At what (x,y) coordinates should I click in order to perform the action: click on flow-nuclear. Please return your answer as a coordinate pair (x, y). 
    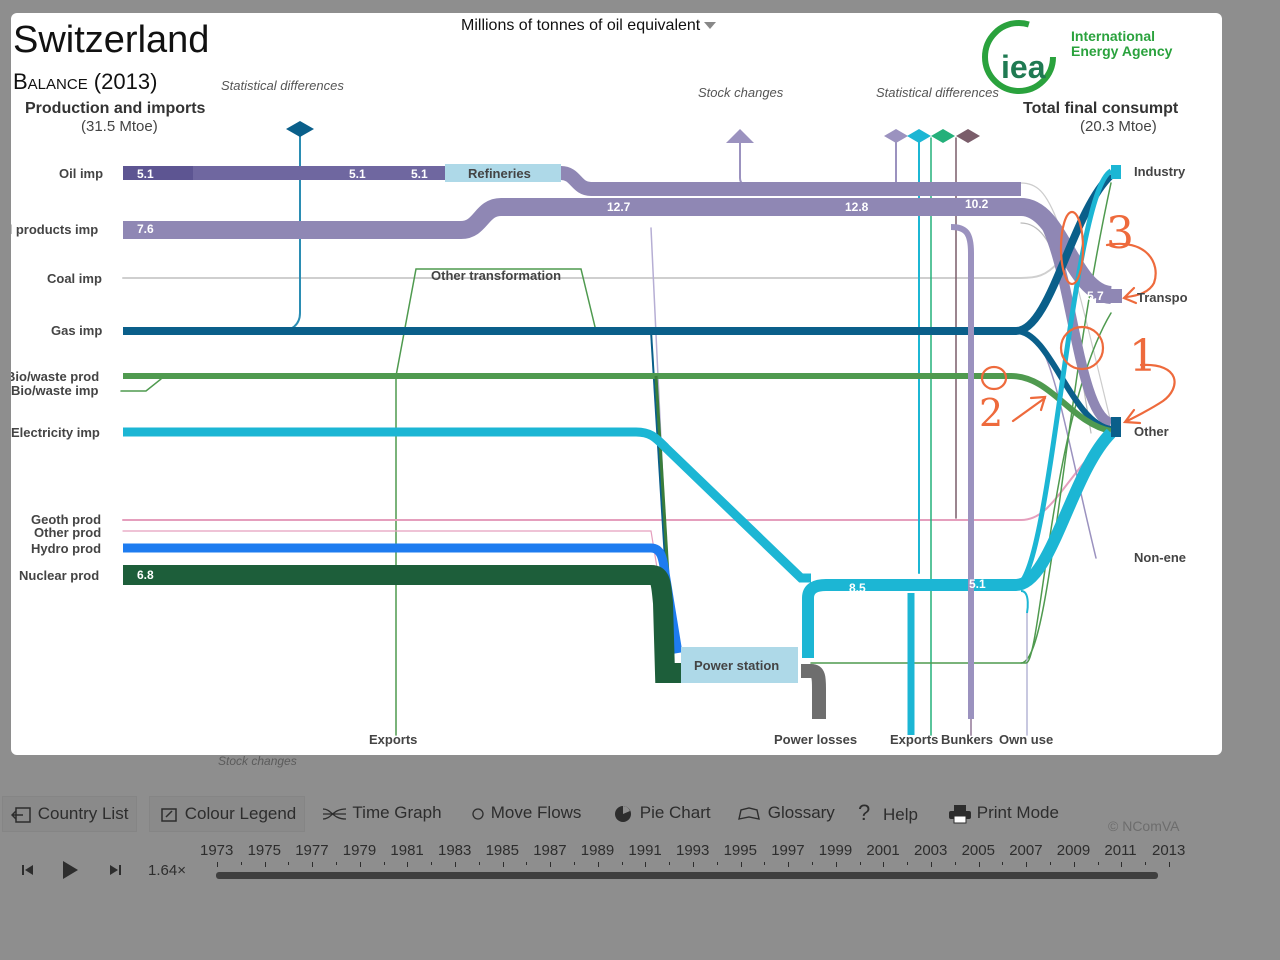
    Looking at the image, I should click on (402, 624).